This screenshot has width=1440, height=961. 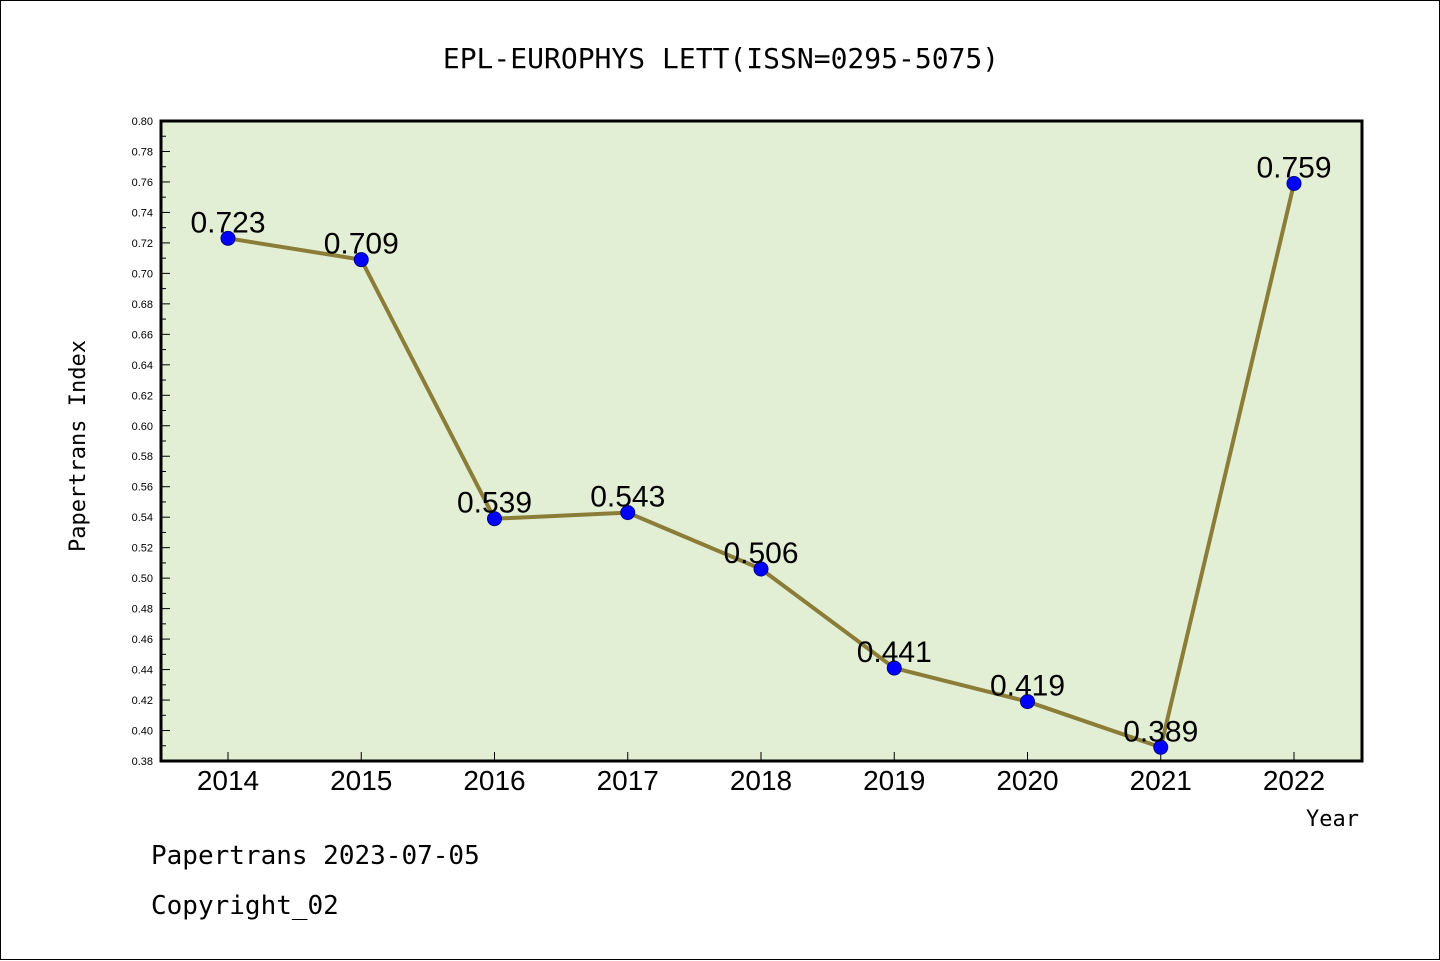 I want to click on y-tick-label: 0.56, so click(x=142, y=488).